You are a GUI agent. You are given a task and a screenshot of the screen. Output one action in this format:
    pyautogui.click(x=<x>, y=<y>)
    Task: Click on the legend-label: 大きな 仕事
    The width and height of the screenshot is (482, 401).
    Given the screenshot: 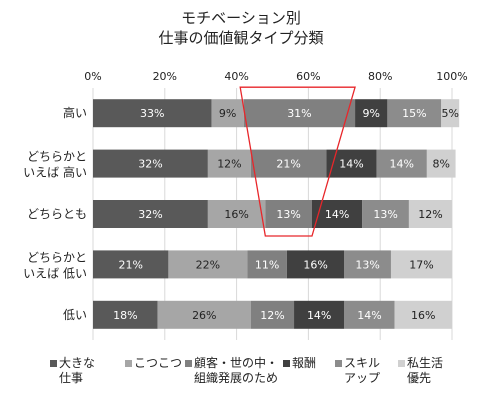 What is the action you would take?
    pyautogui.click(x=77, y=371)
    